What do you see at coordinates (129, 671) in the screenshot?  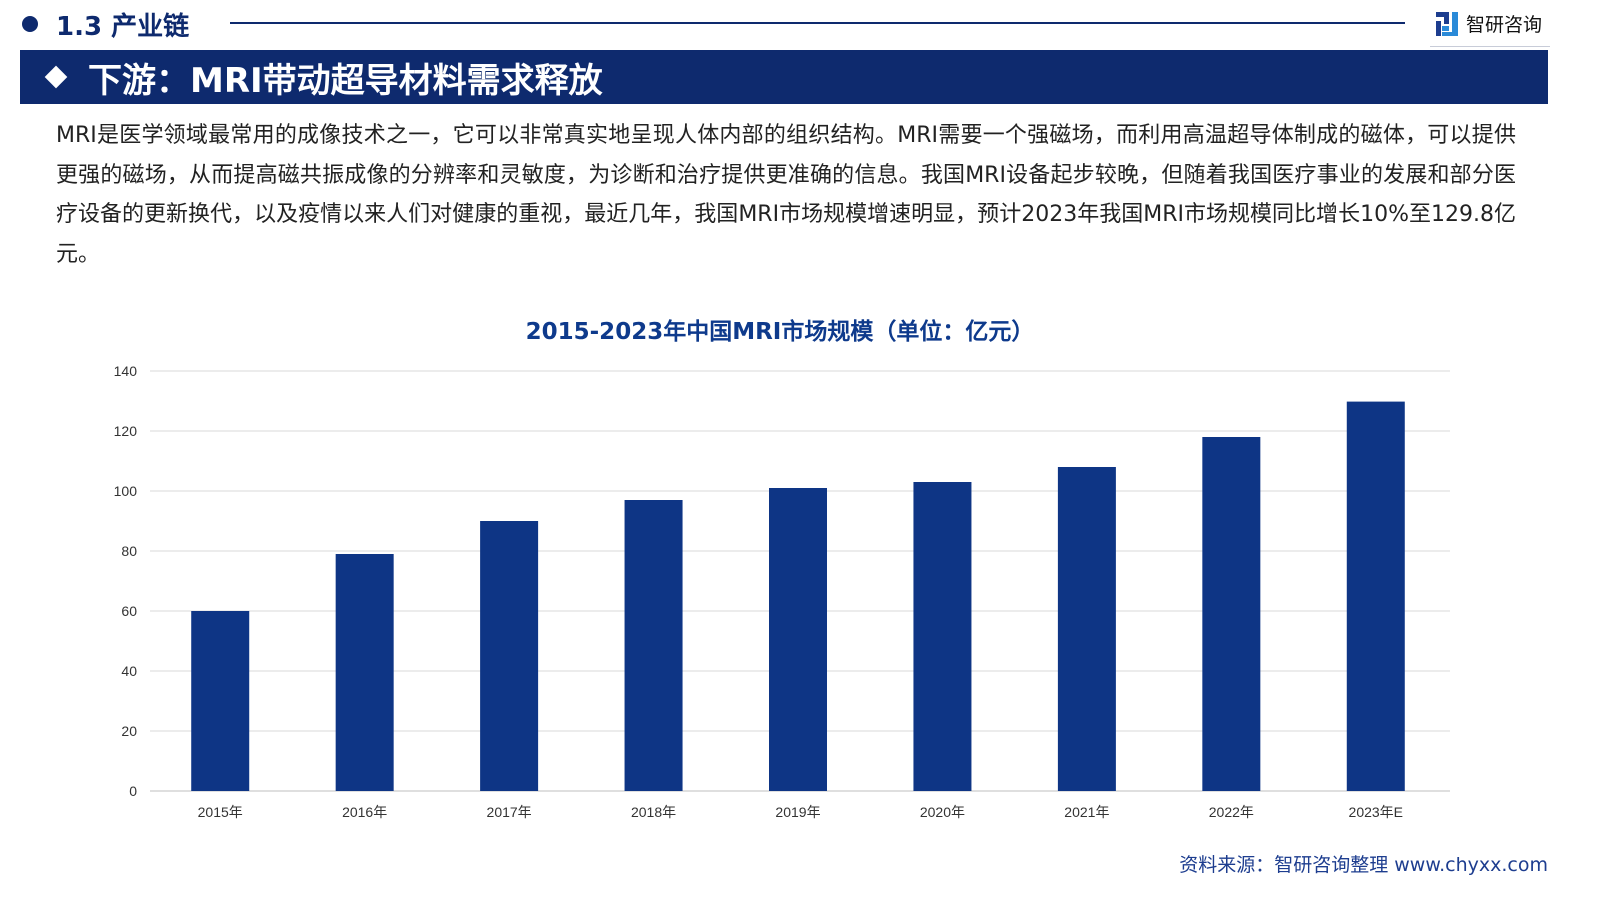 I see `y-tick-label: 40` at bounding box center [129, 671].